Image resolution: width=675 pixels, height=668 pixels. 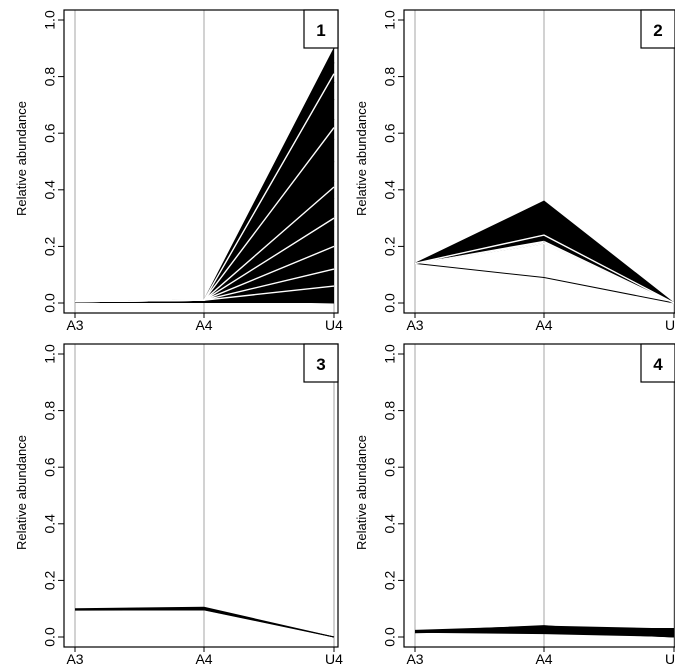 I want to click on series-band, so click(x=204, y=175).